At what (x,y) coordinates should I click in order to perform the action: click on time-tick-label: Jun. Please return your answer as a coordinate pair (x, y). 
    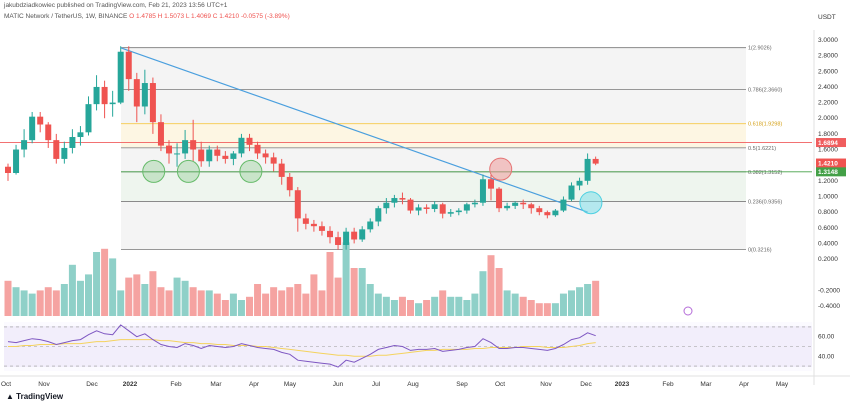
    Looking at the image, I should click on (338, 384).